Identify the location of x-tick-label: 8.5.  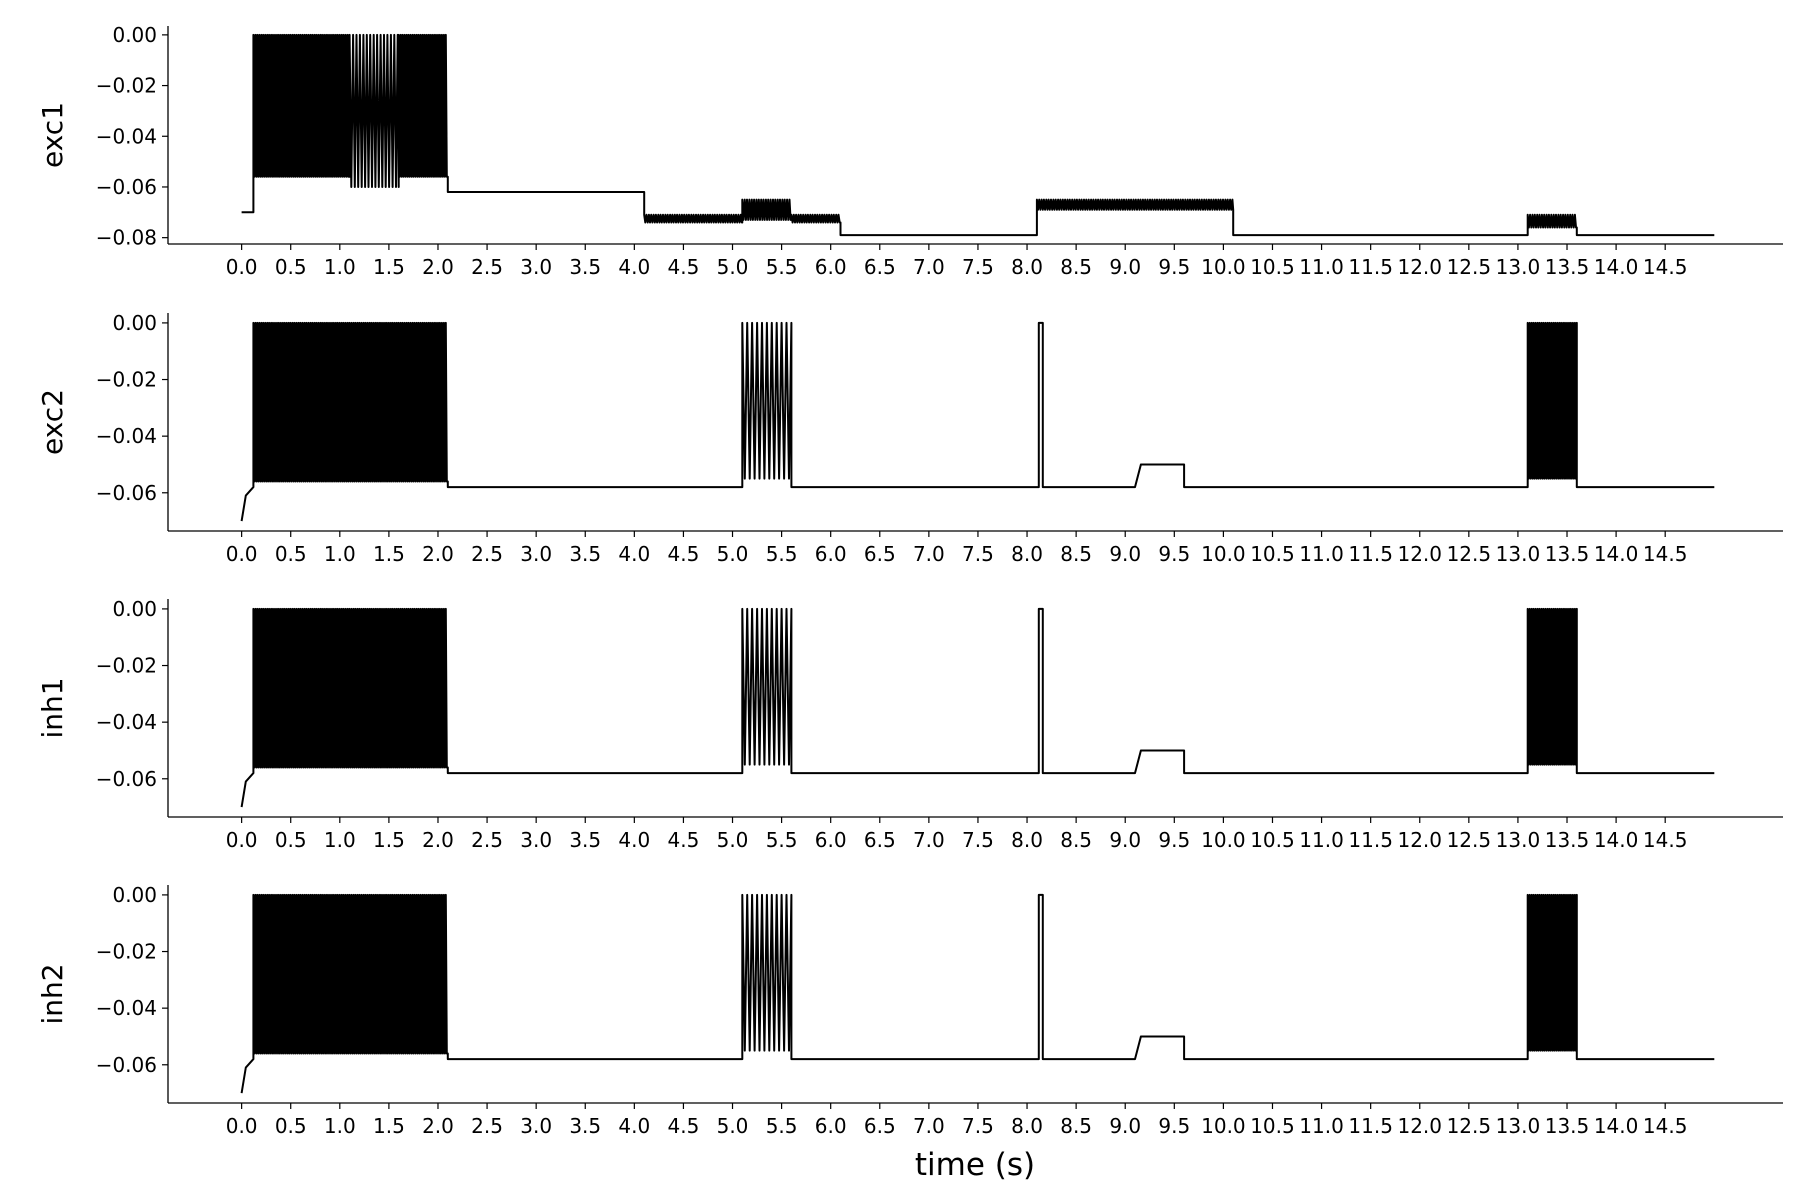
(1076, 554).